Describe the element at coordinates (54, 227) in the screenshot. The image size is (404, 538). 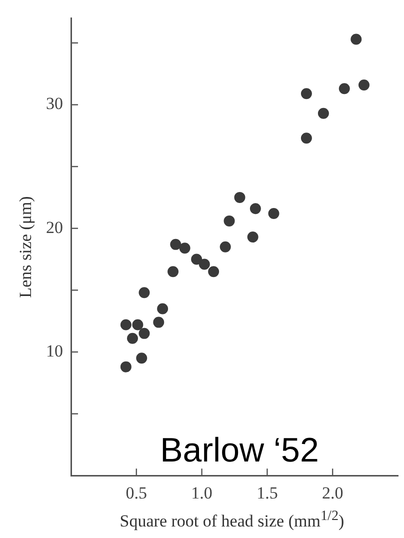
I see `y-tick-label: 20` at that location.